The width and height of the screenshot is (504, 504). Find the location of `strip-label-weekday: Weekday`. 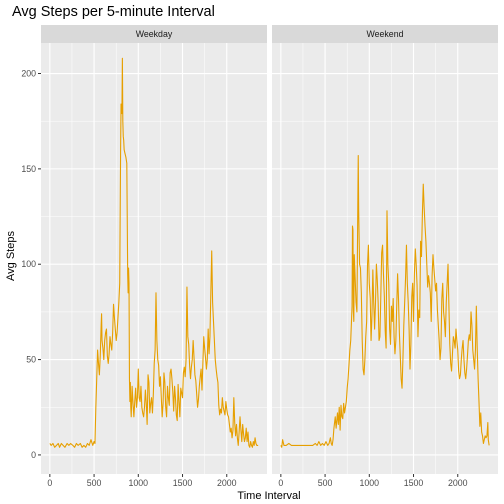

strip-label-weekday: Weekday is located at coordinates (154, 34).